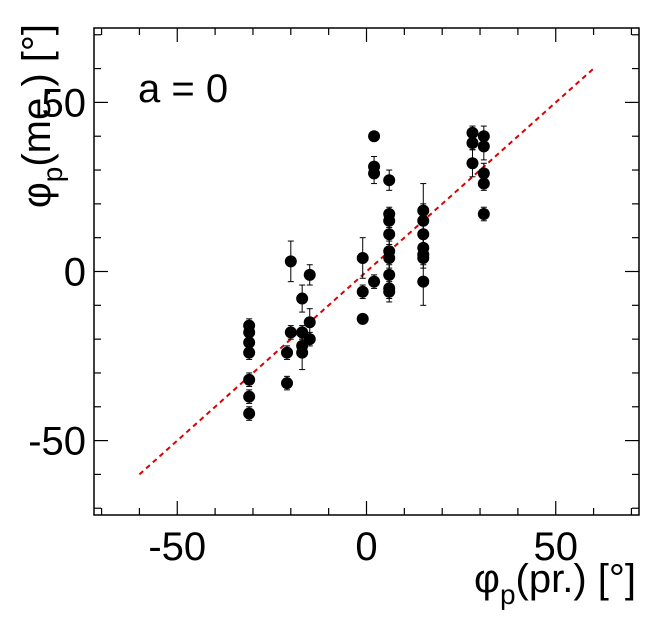  What do you see at coordinates (57, 442) in the screenshot?
I see `y-tick-label: -50` at bounding box center [57, 442].